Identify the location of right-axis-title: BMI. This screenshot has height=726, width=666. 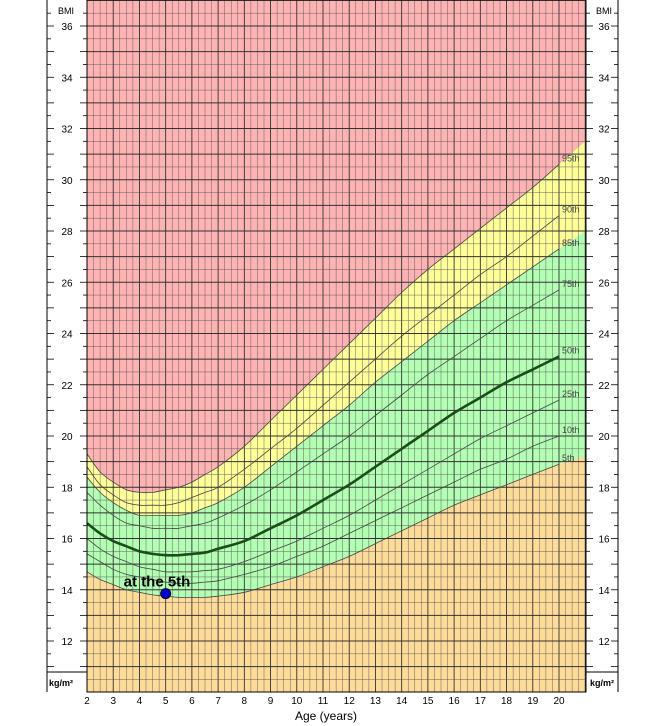
(604, 11).